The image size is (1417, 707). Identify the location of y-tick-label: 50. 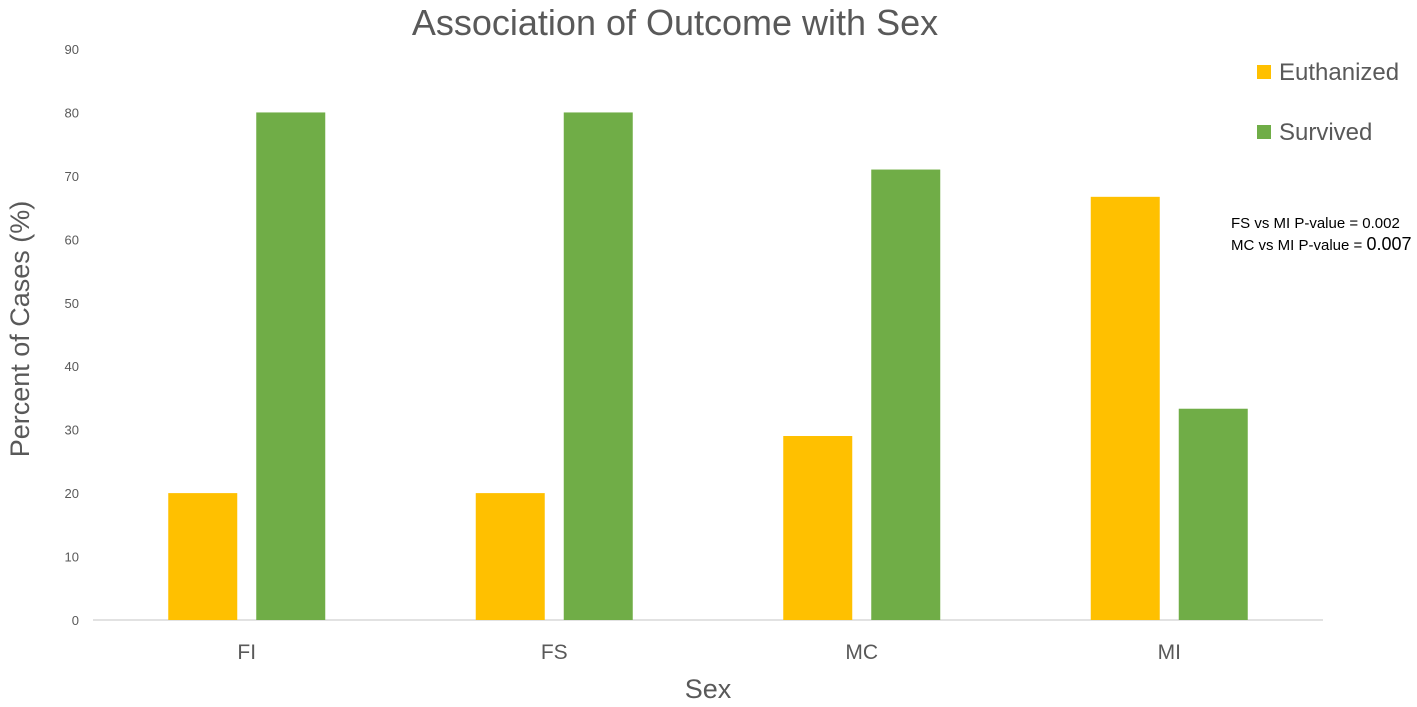
(72, 303).